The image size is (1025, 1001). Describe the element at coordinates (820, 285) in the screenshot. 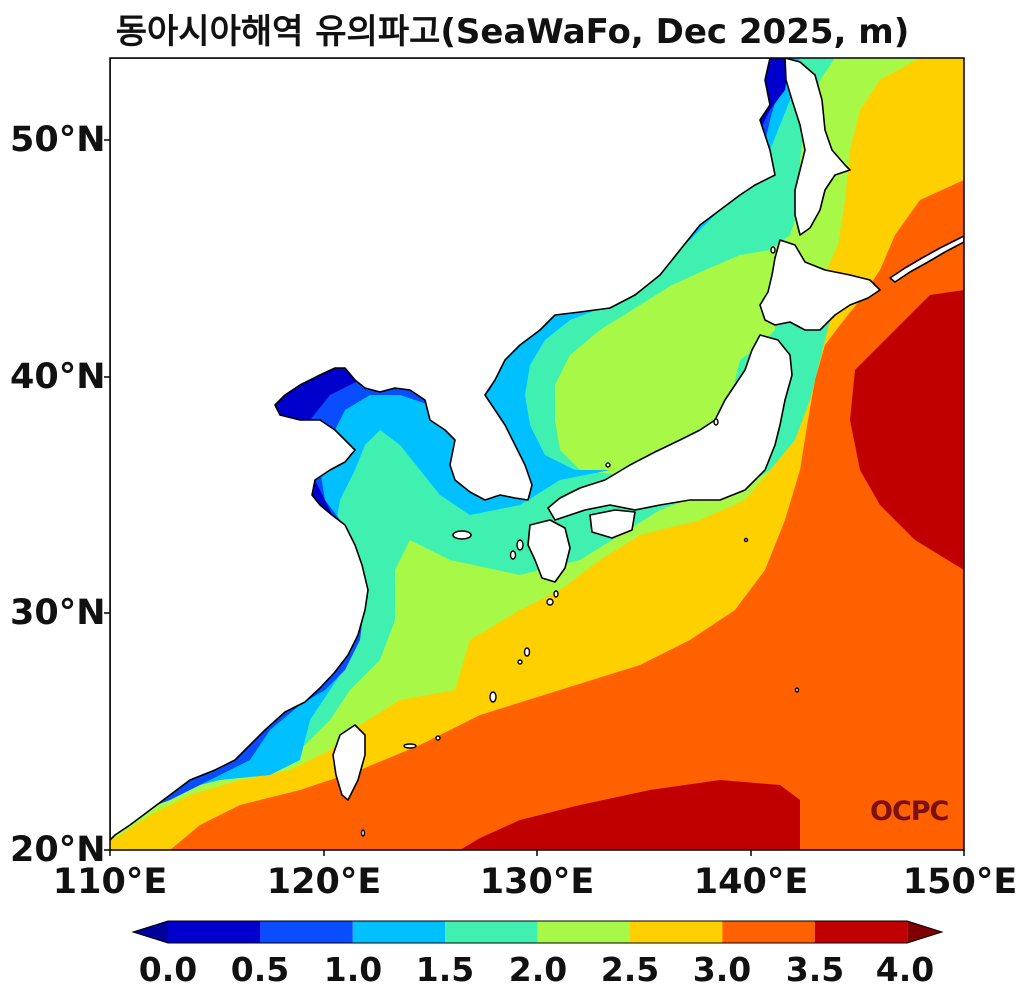

I see `land-hokkaido` at that location.